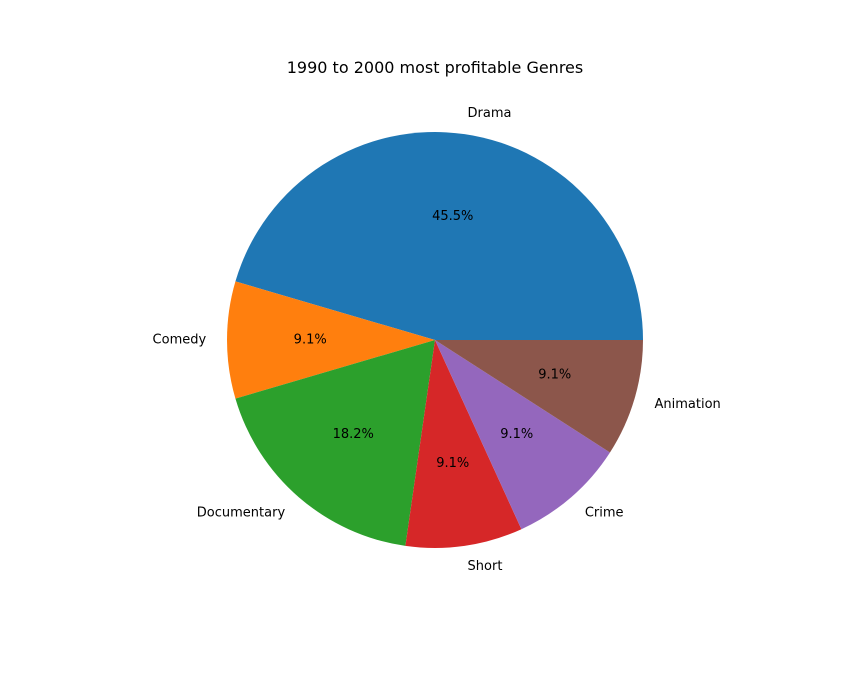  What do you see at coordinates (452, 463) in the screenshot?
I see `percent-label-short: 9.1%` at bounding box center [452, 463].